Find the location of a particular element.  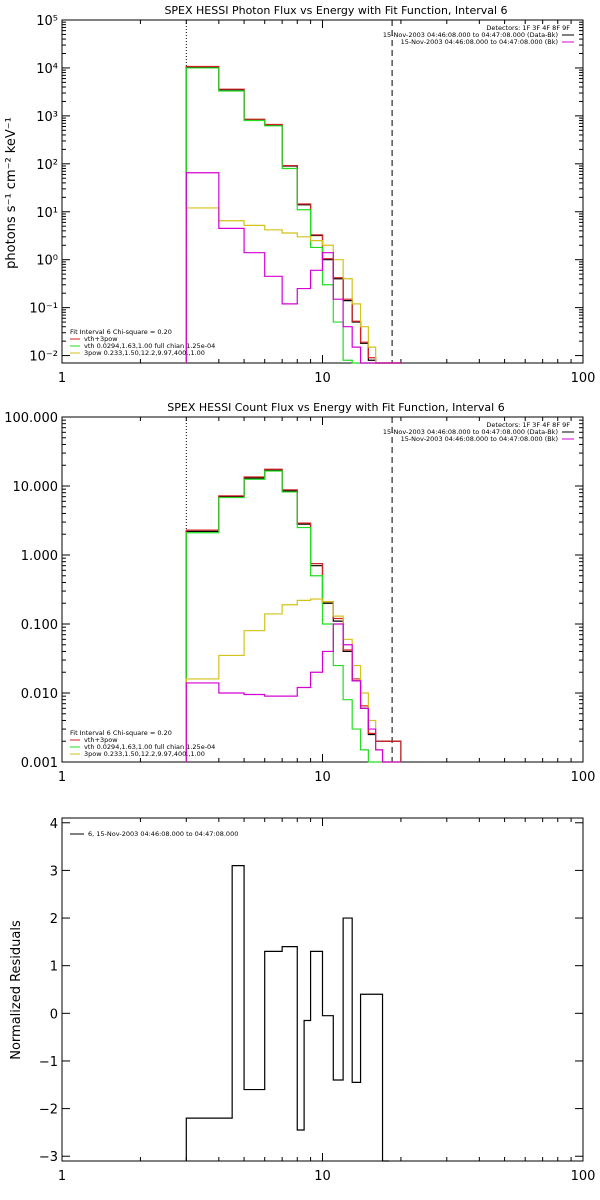

photon-fit-legend-entry-1: vth+3pow is located at coordinates (101, 339).